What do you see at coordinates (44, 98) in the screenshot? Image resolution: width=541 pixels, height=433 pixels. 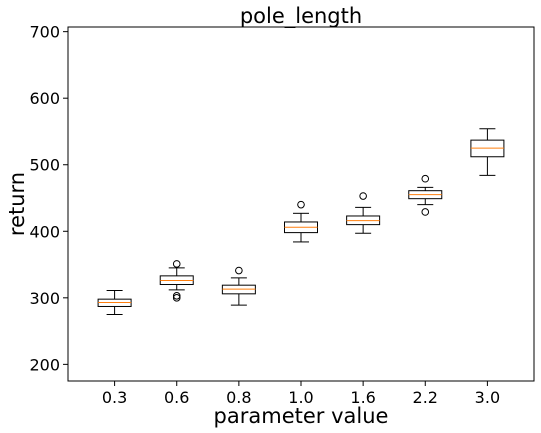 I see `y-tick-label: 600` at bounding box center [44, 98].